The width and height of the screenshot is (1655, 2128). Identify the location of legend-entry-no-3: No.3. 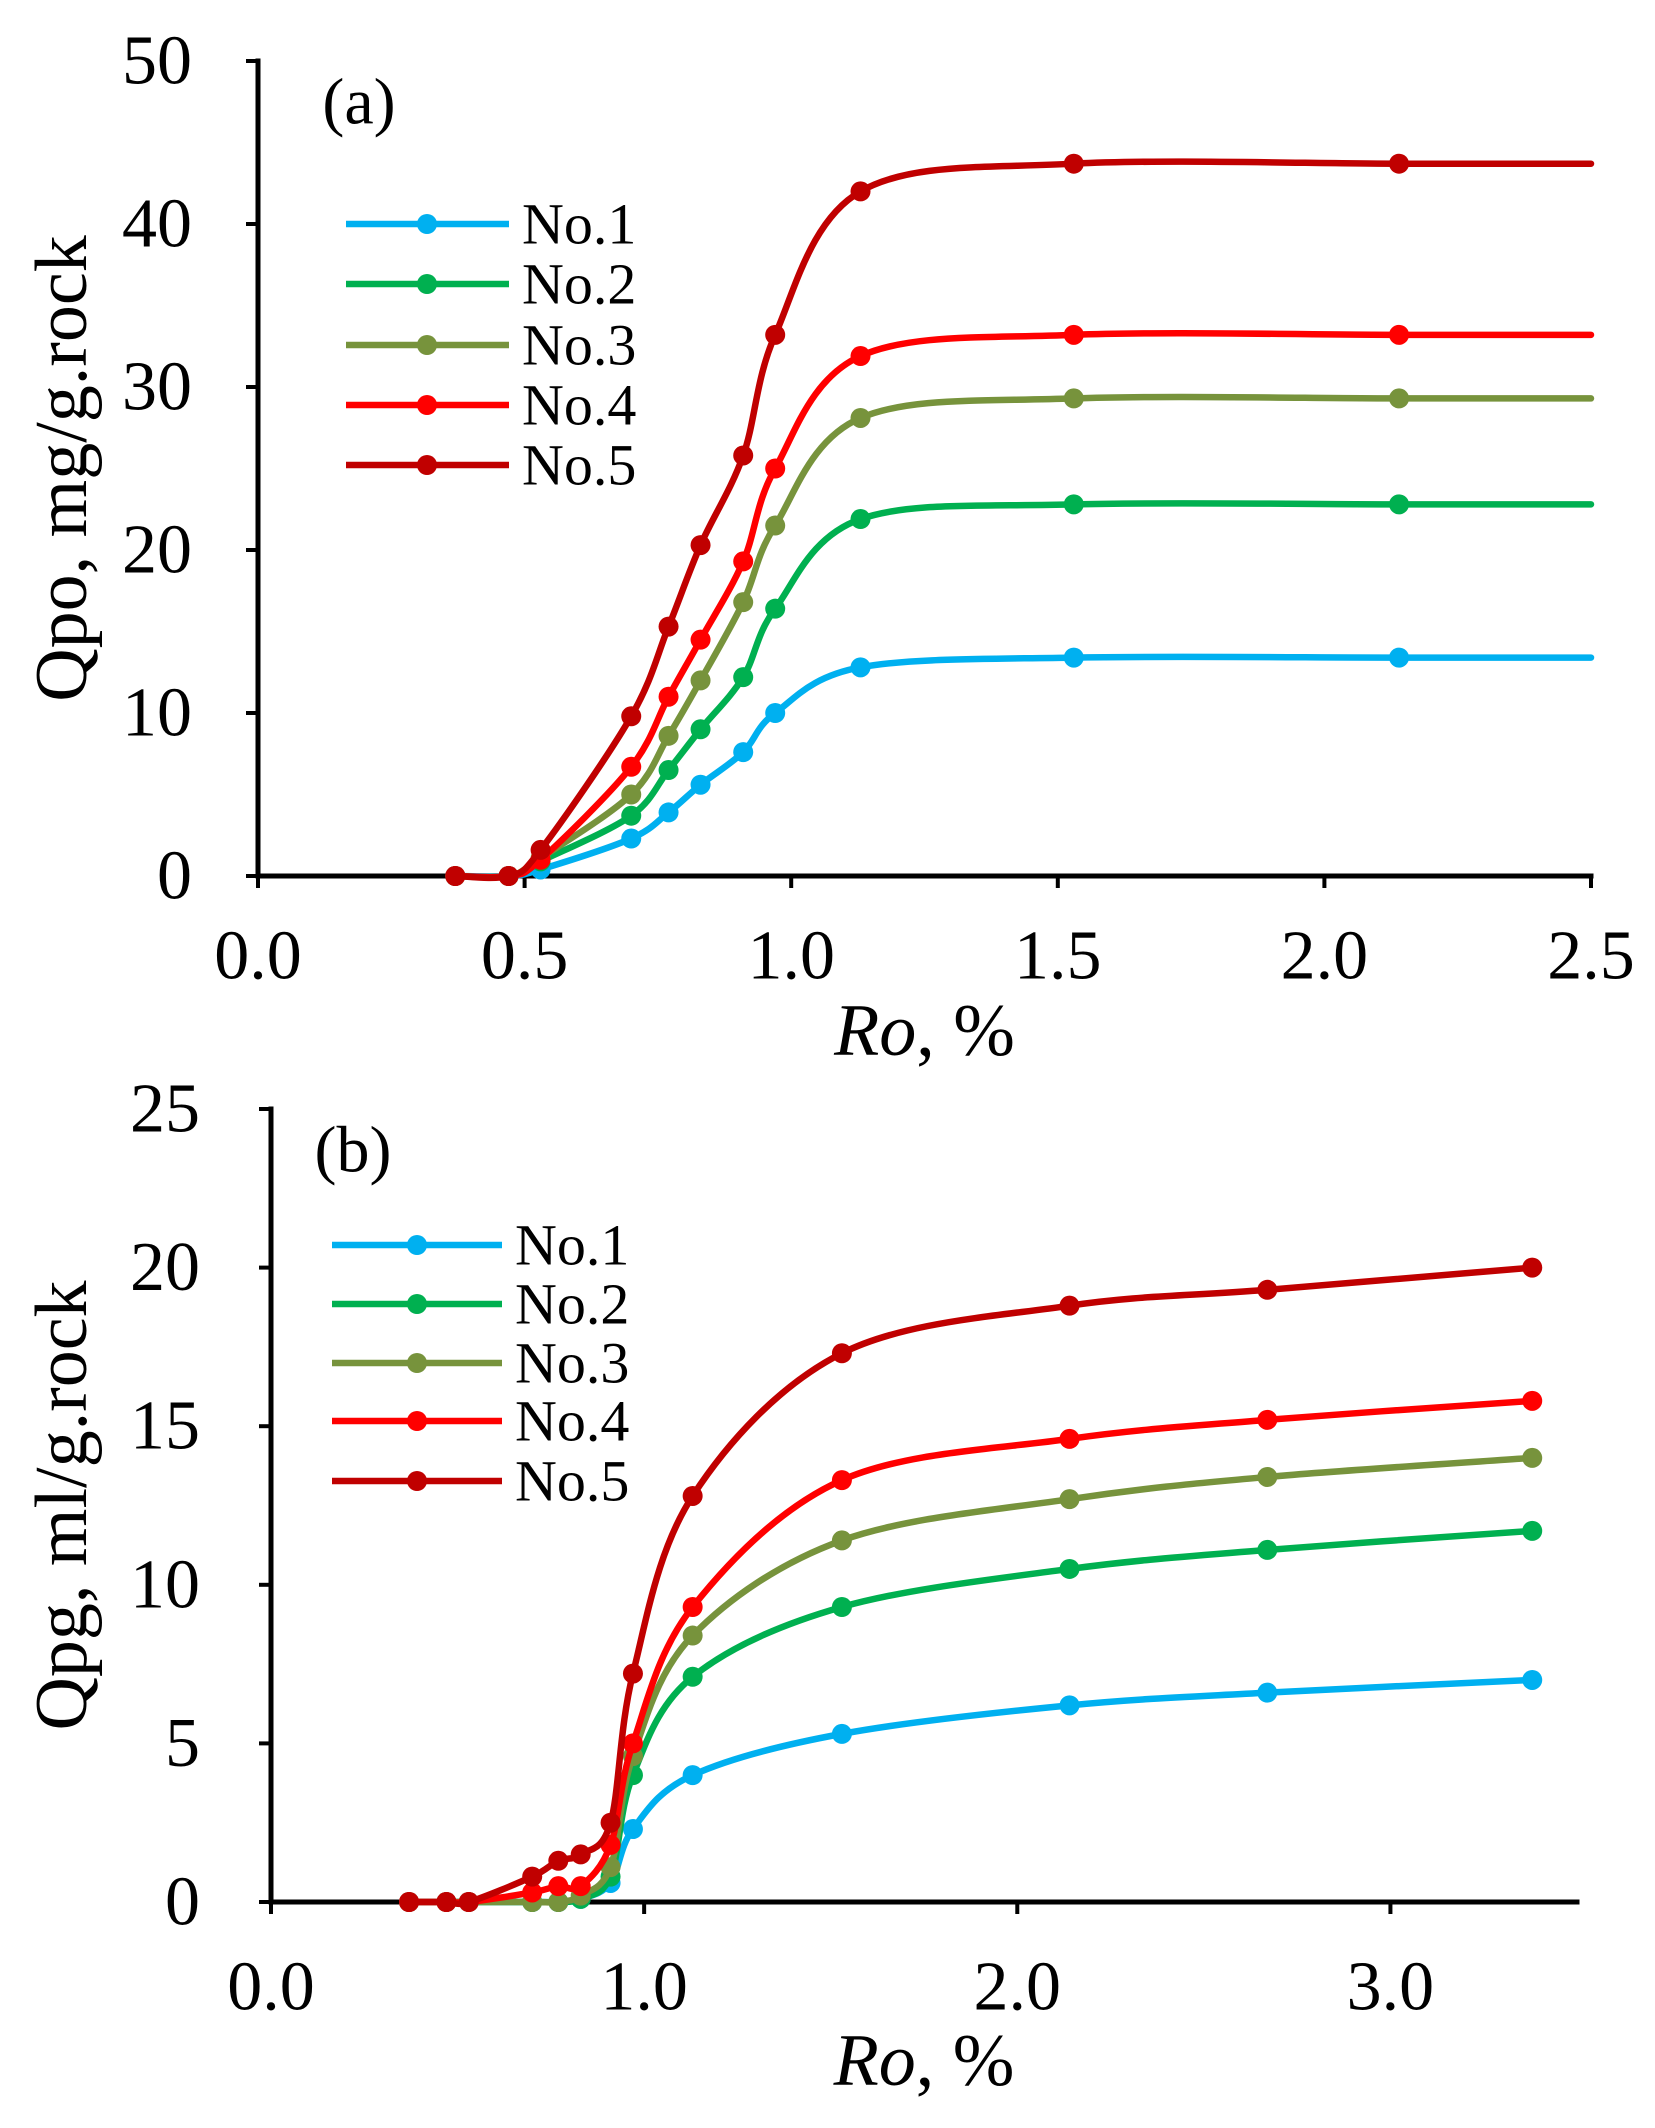
(480, 1363).